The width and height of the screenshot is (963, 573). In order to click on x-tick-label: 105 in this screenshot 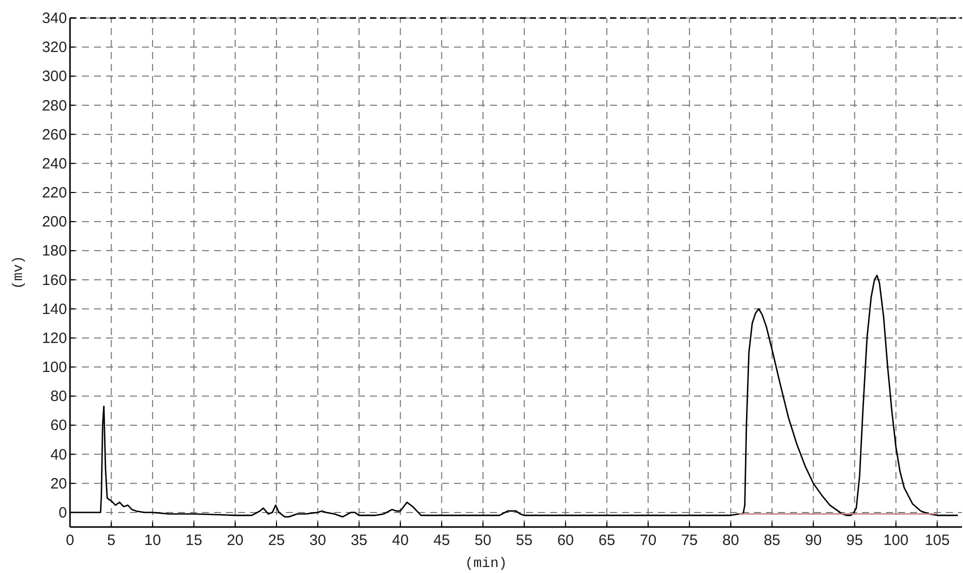, I will do `click(937, 540)`.